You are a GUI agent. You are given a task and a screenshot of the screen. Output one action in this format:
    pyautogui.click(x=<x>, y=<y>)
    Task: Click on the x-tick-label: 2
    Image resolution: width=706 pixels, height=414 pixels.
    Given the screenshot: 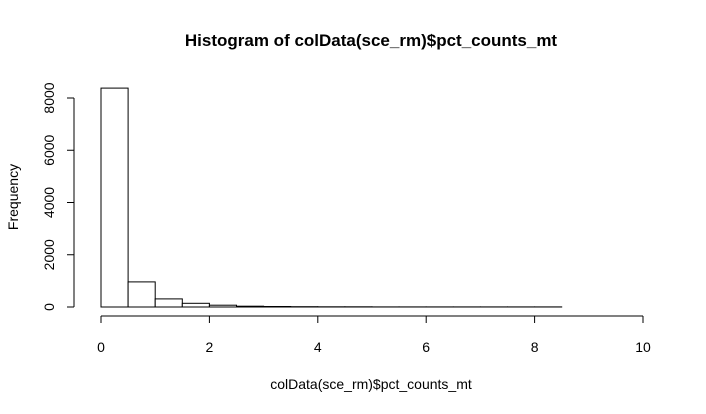 What is the action you would take?
    pyautogui.click(x=210, y=347)
    